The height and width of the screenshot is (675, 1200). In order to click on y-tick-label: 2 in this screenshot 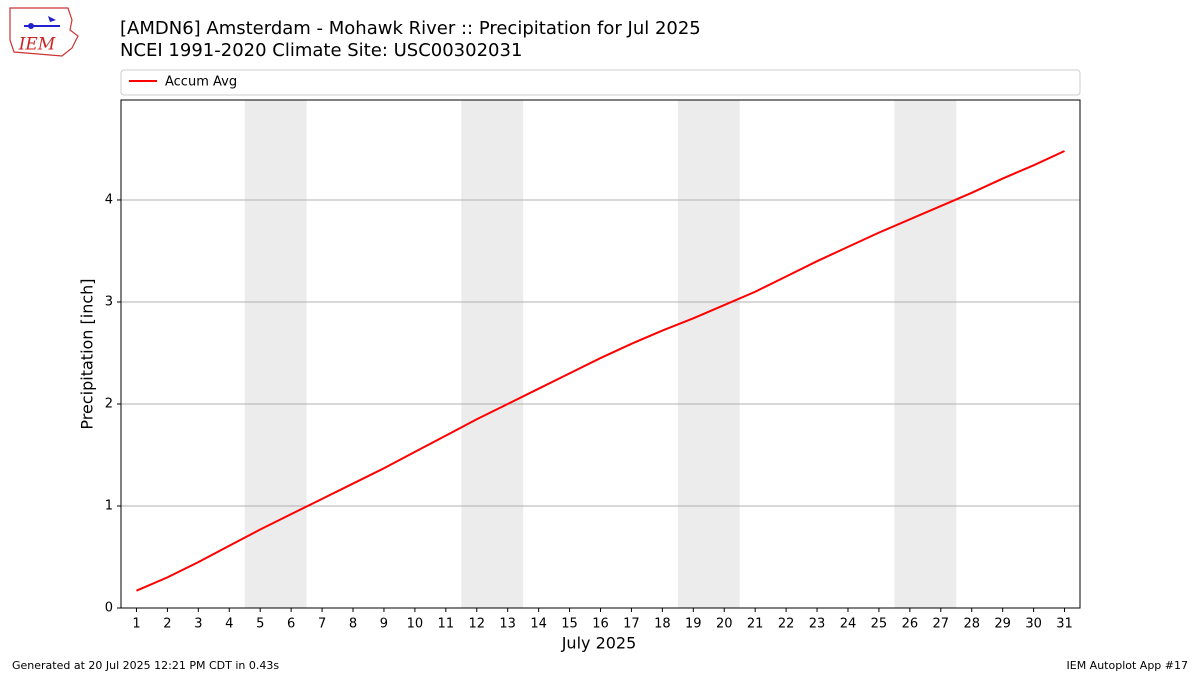, I will do `click(109, 403)`.